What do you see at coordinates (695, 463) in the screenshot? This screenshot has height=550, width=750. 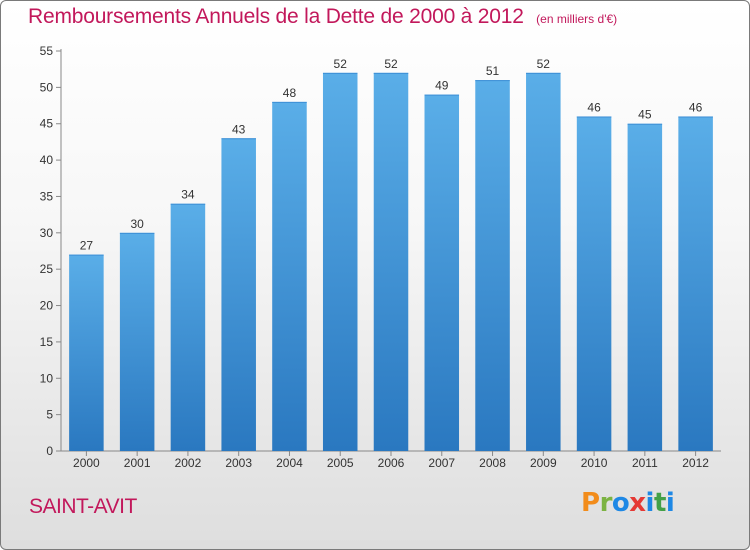 I see `x-tick-label-2012: 2012` at bounding box center [695, 463].